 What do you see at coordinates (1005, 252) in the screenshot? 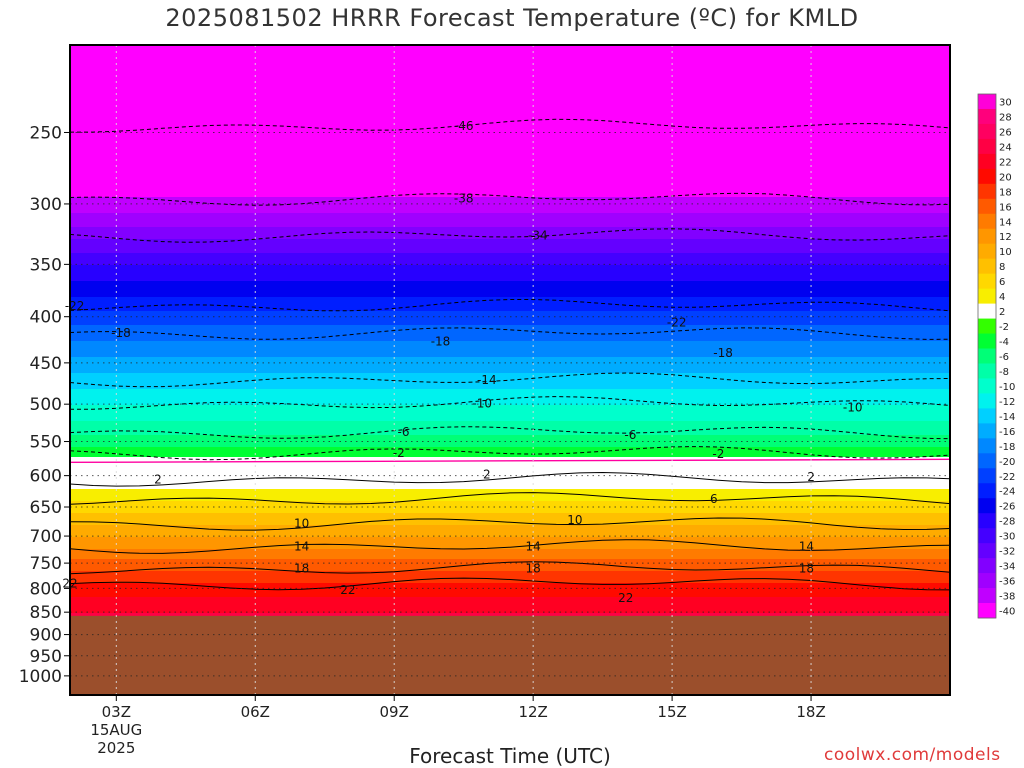
I see `colorbar-label: 10` at bounding box center [1005, 252].